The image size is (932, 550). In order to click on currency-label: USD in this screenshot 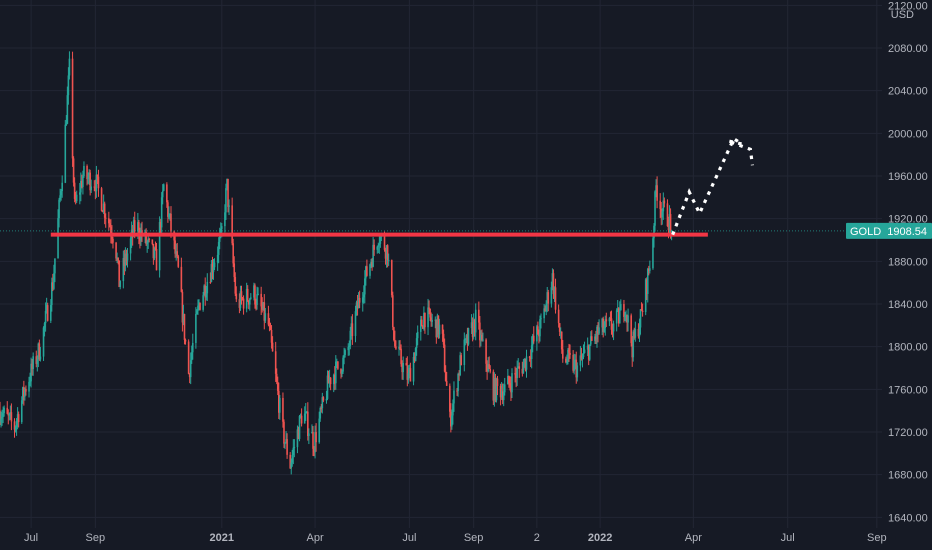, I will do `click(902, 15)`.